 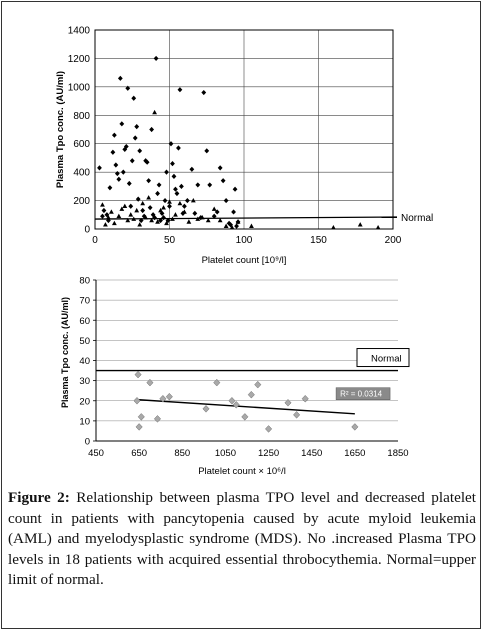 I want to click on chart-2-x-tick-label: 1450, so click(x=311, y=453).